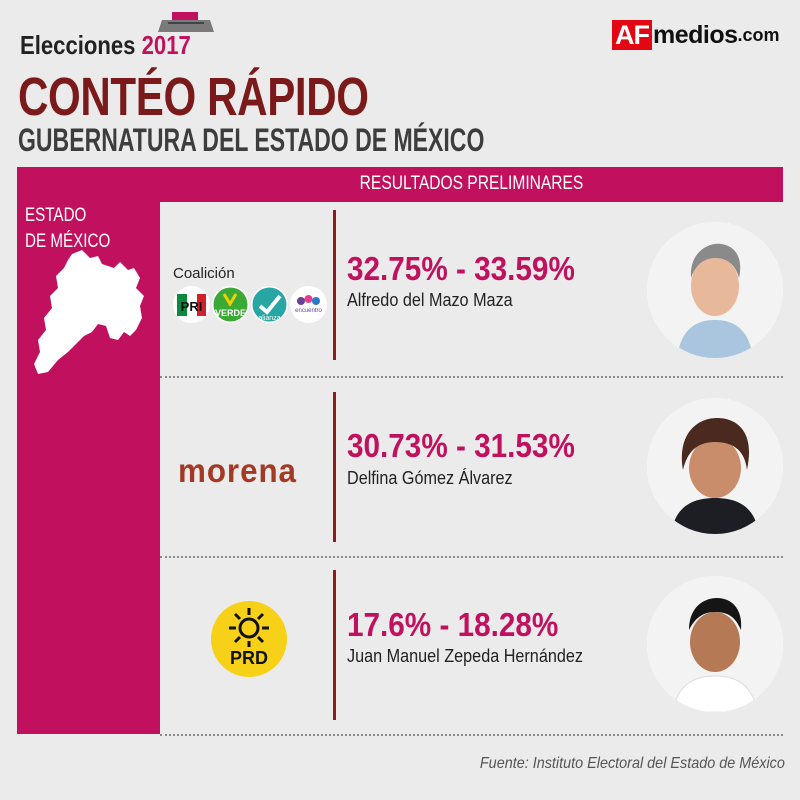 The height and width of the screenshot is (800, 800). I want to click on brand-af: AF, so click(632, 35).